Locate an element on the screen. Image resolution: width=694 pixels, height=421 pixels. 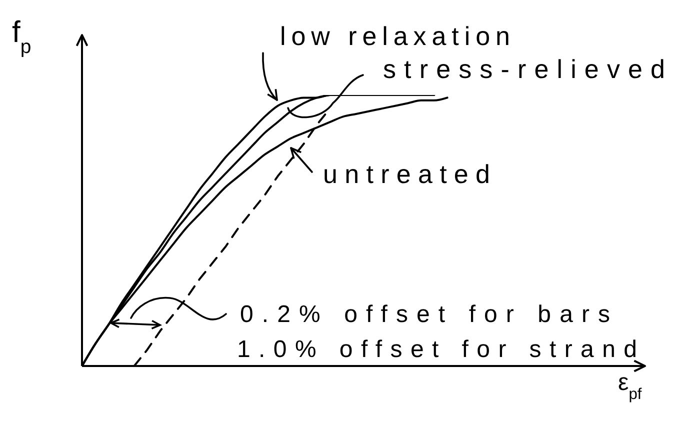
text: stress-relieved is located at coordinates (524, 69).